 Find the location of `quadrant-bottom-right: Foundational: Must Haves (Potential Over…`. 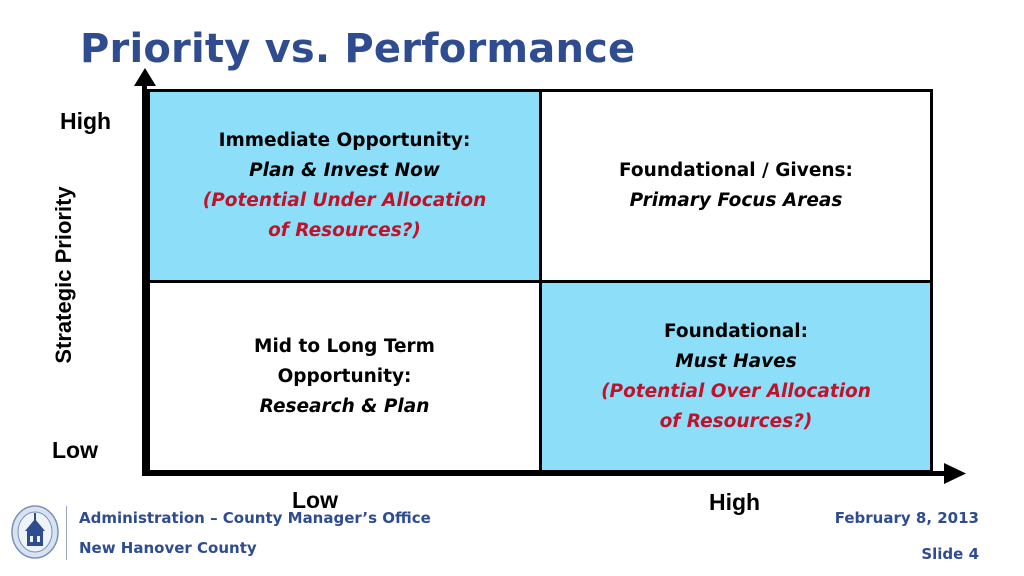

quadrant-bottom-right: Foundational: Must Haves (Potential Over… is located at coordinates (736, 376).